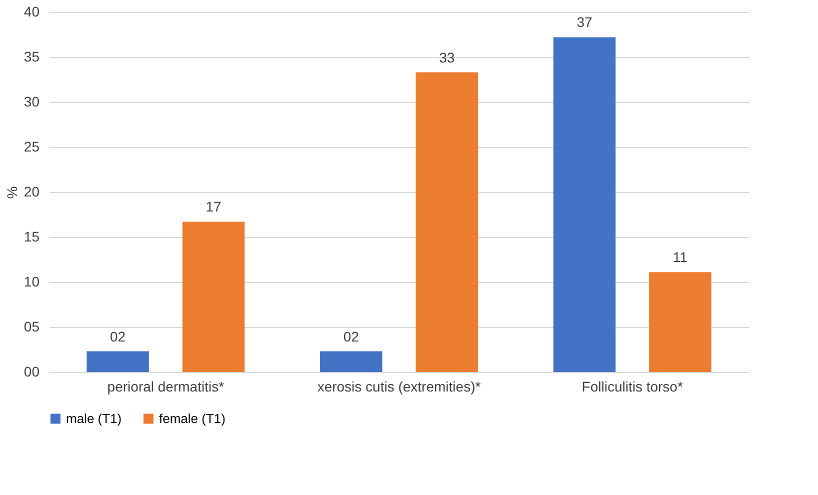  I want to click on data-label: 33, so click(447, 57).